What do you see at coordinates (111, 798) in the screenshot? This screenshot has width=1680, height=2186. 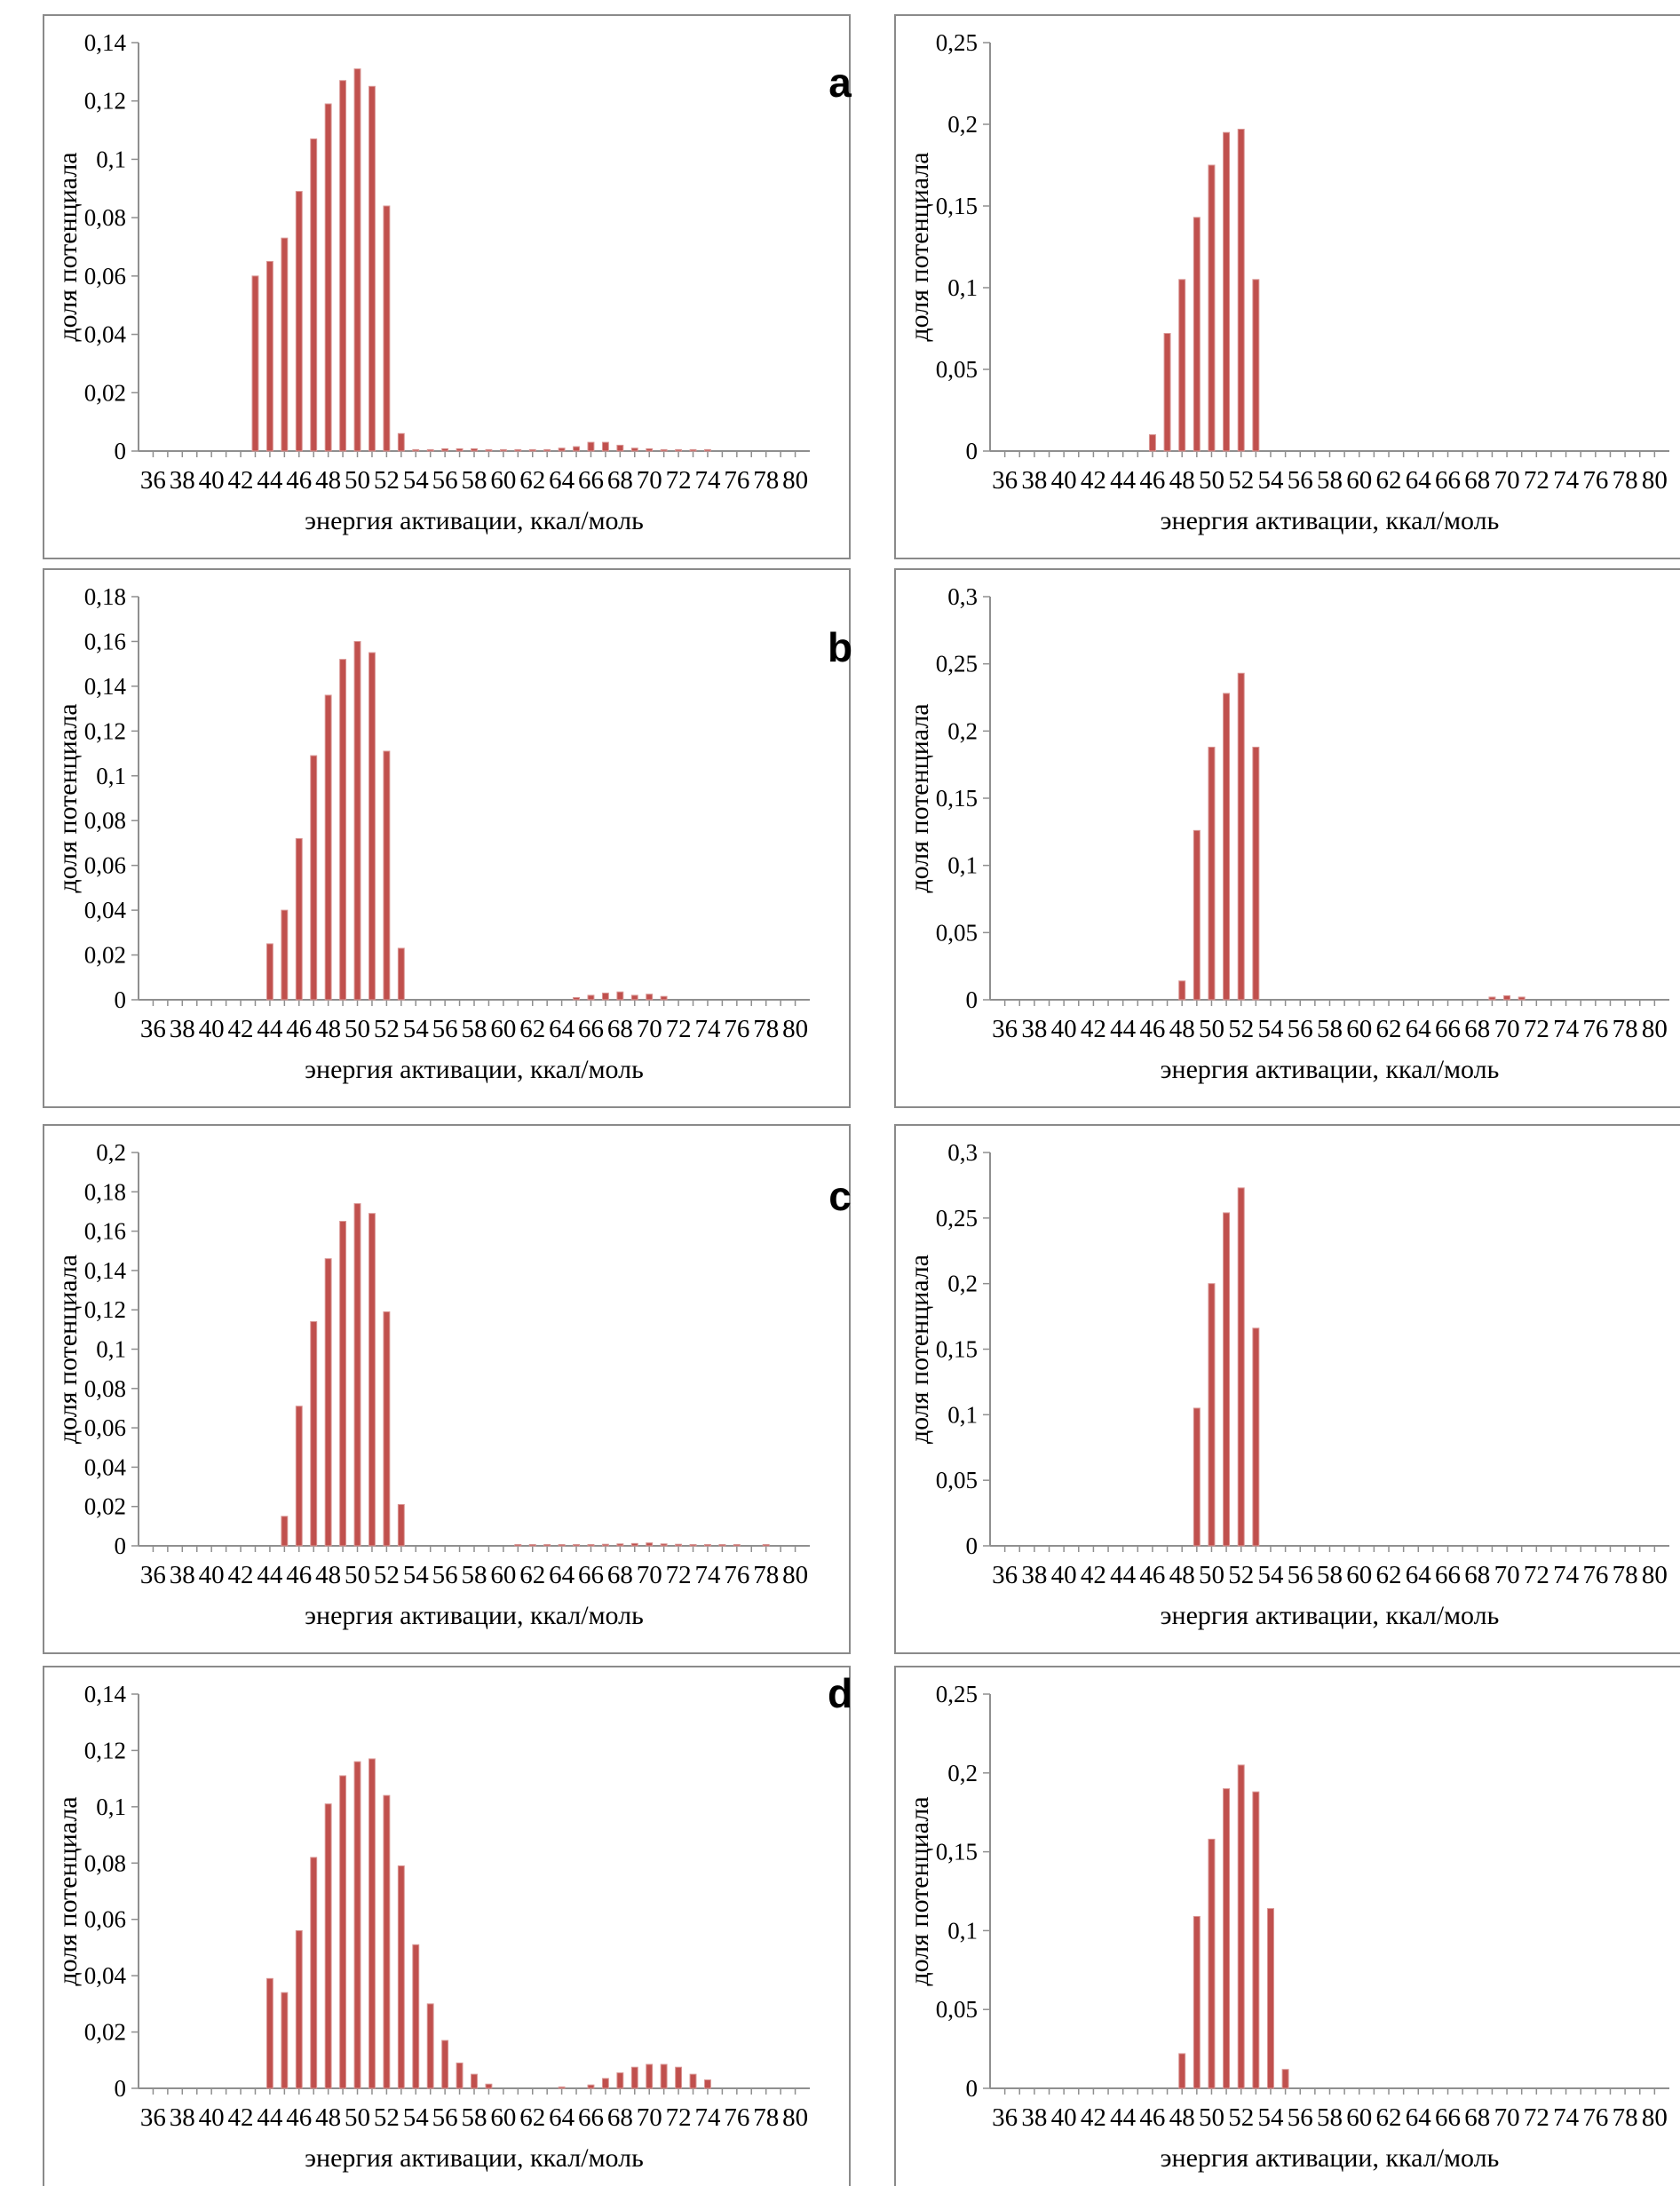 I see `y-axis: 0 0,02 0,04 0,06 0,08 0,1 0,12 0,14 0,16 0,18` at bounding box center [111, 798].